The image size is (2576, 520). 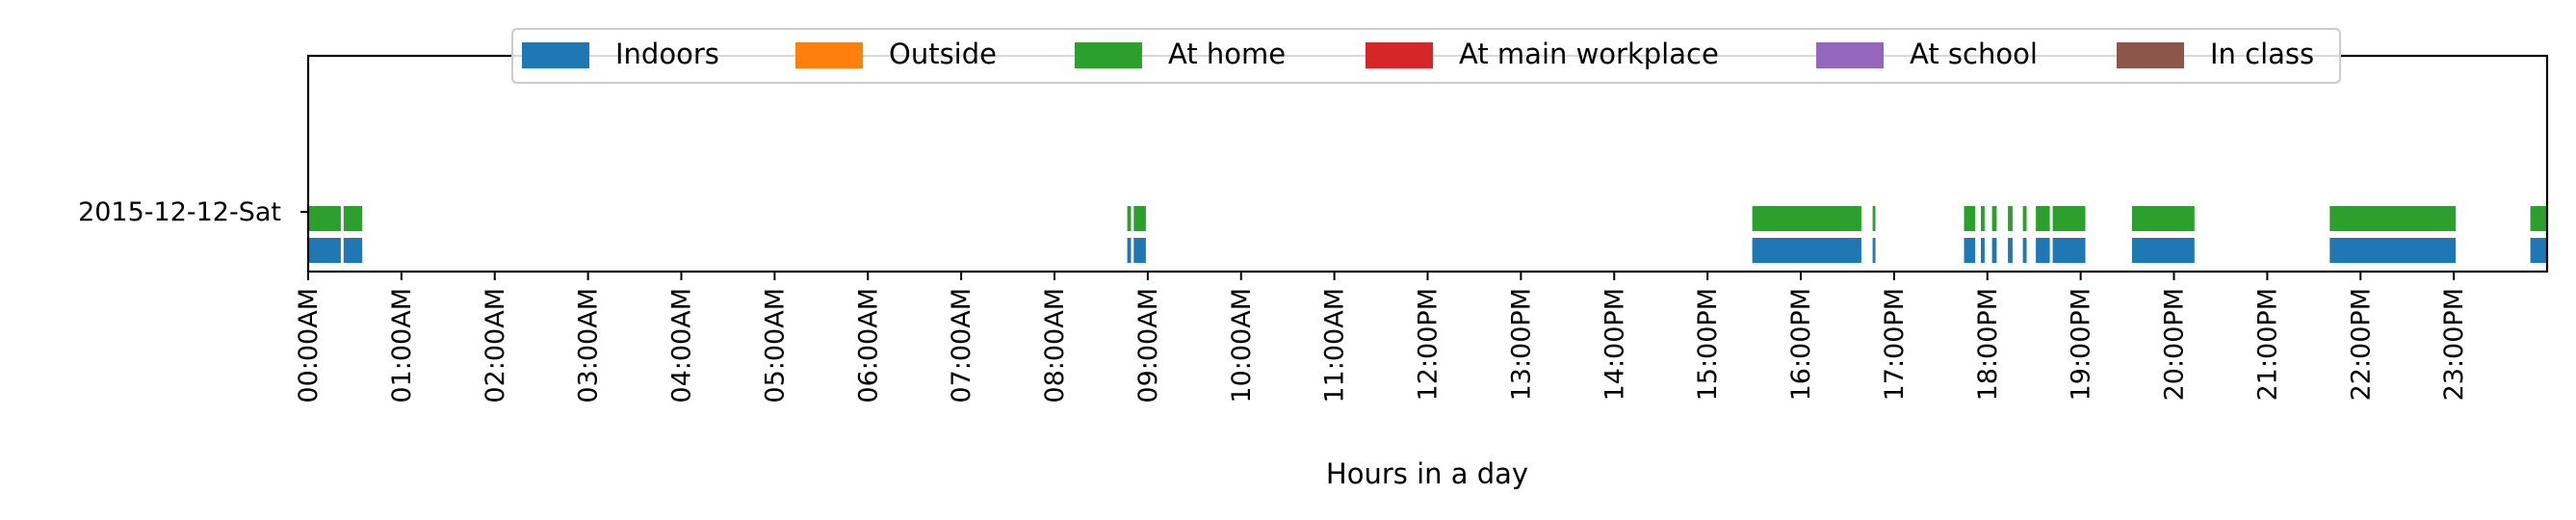 I want to click on x-tick-label: 11:00AM, so click(x=1335, y=345).